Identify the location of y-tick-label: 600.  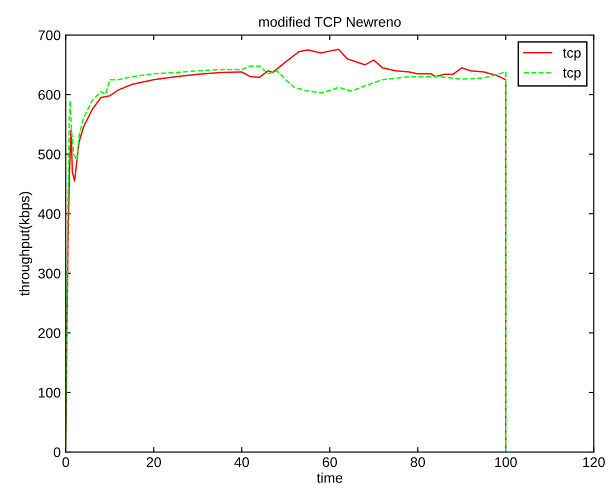
(49, 95).